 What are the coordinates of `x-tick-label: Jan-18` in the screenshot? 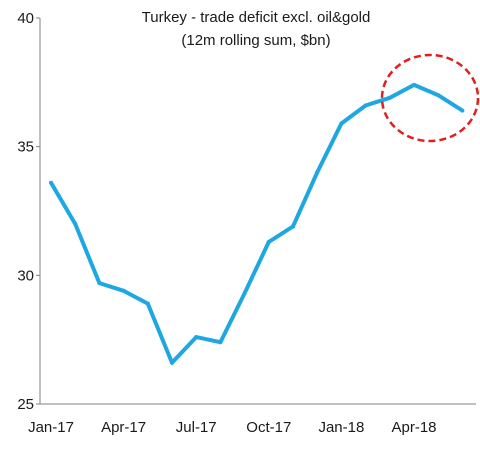 It's located at (341, 427).